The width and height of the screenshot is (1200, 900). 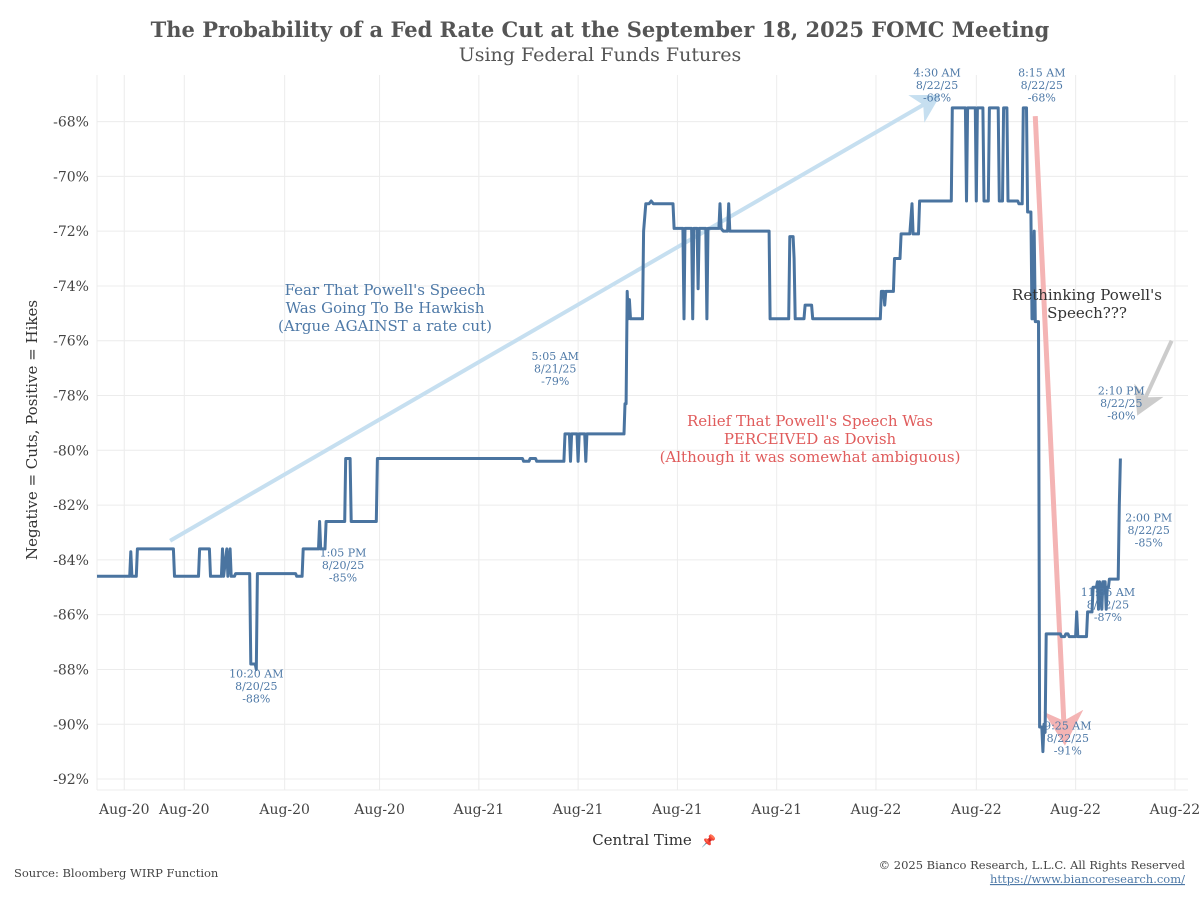 What do you see at coordinates (708, 840) in the screenshot?
I see `pin-icon: 📌` at bounding box center [708, 840].